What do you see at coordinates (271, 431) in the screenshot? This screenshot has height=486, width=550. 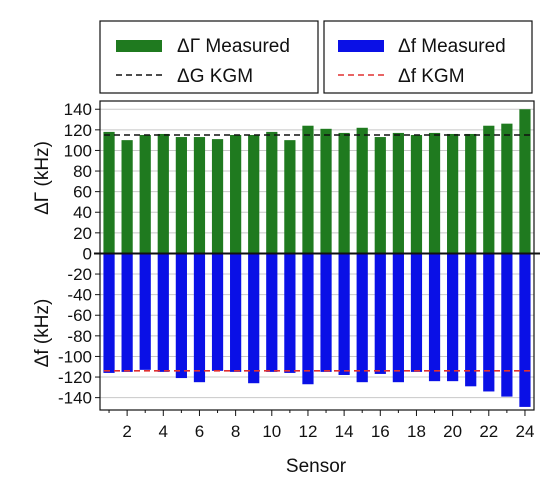 I see `x-tick-label: 10` at bounding box center [271, 431].